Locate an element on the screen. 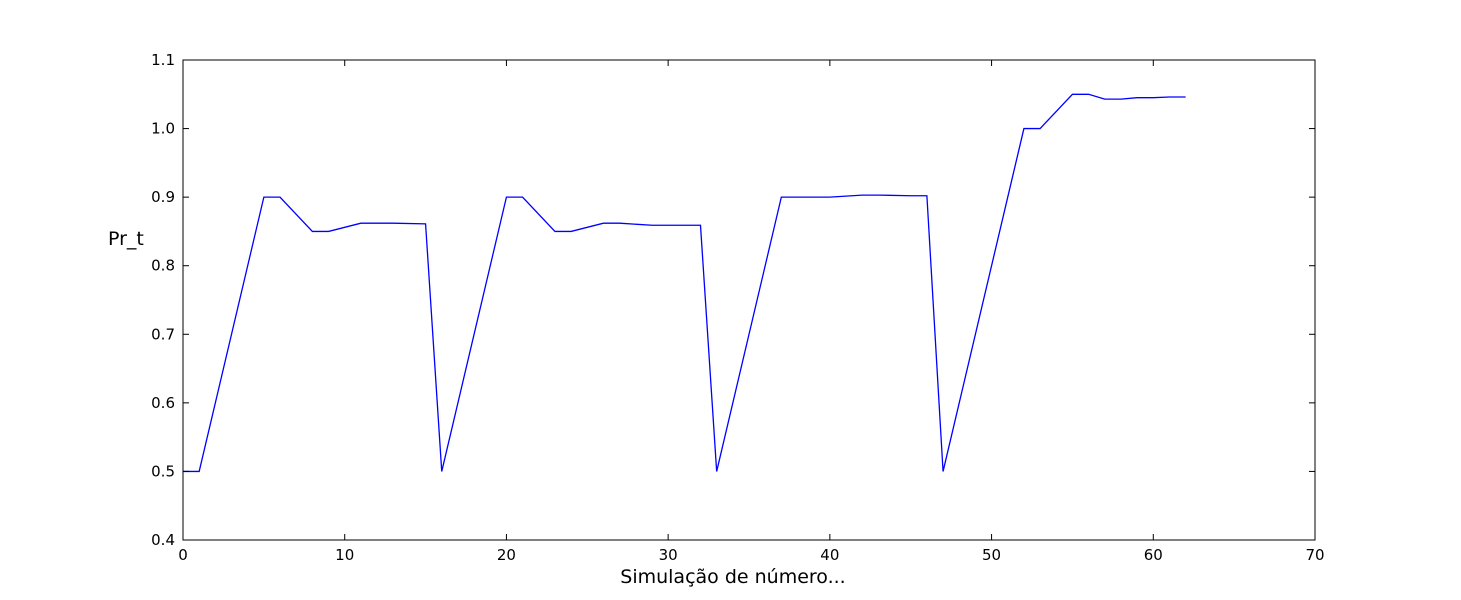 This screenshot has height=600, width=1461. y-tick-label: 1.1 is located at coordinates (163, 60).